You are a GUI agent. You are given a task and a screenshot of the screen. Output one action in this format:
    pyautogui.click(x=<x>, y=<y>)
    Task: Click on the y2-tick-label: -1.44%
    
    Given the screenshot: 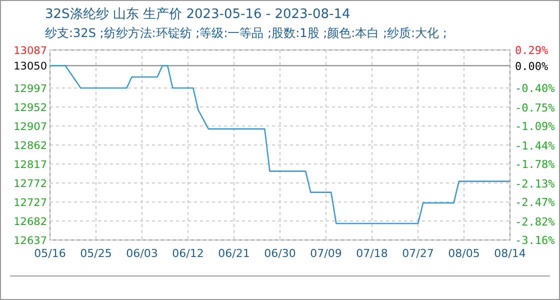 What is the action you would take?
    pyautogui.click(x=535, y=145)
    